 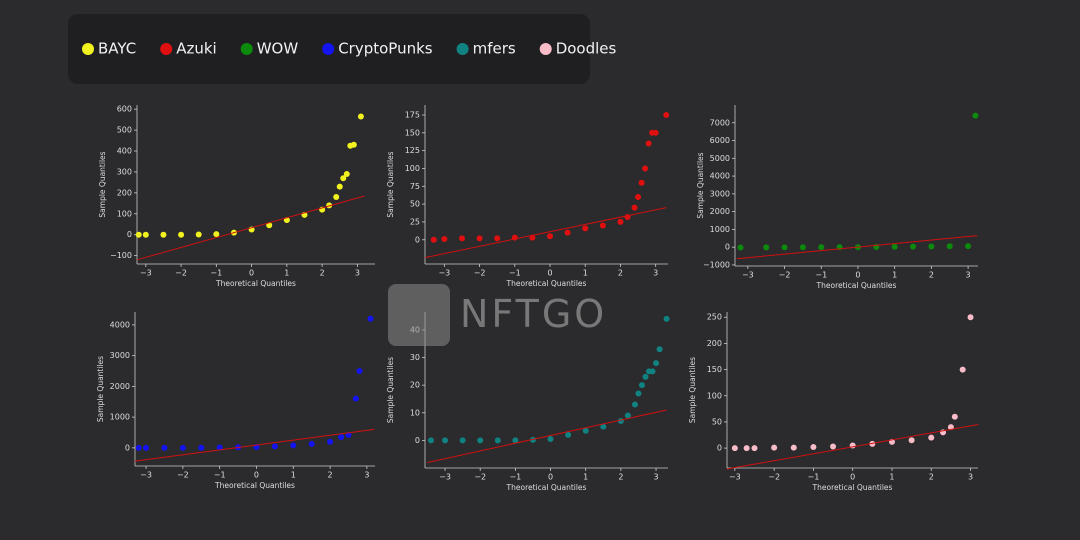 I want to click on y-tick-label: 25, so click(x=415, y=221).